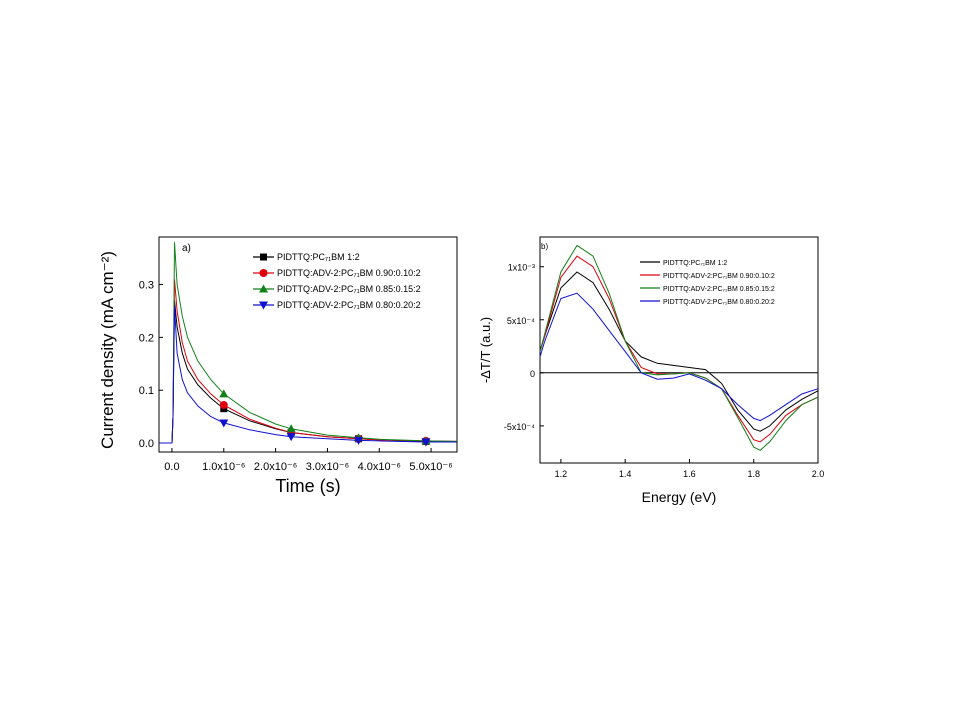  Describe the element at coordinates (753, 474) in the screenshot. I see `x-tick-label: 1.8` at that location.